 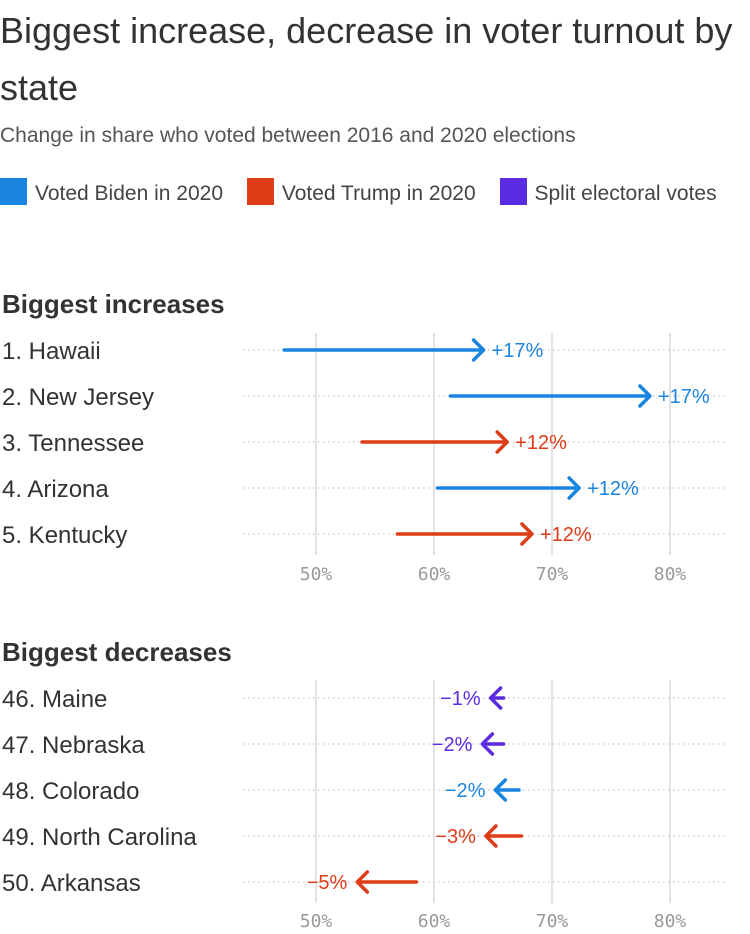 I want to click on legend-item-trump: Voted Trump in 2020, so click(x=361, y=191).